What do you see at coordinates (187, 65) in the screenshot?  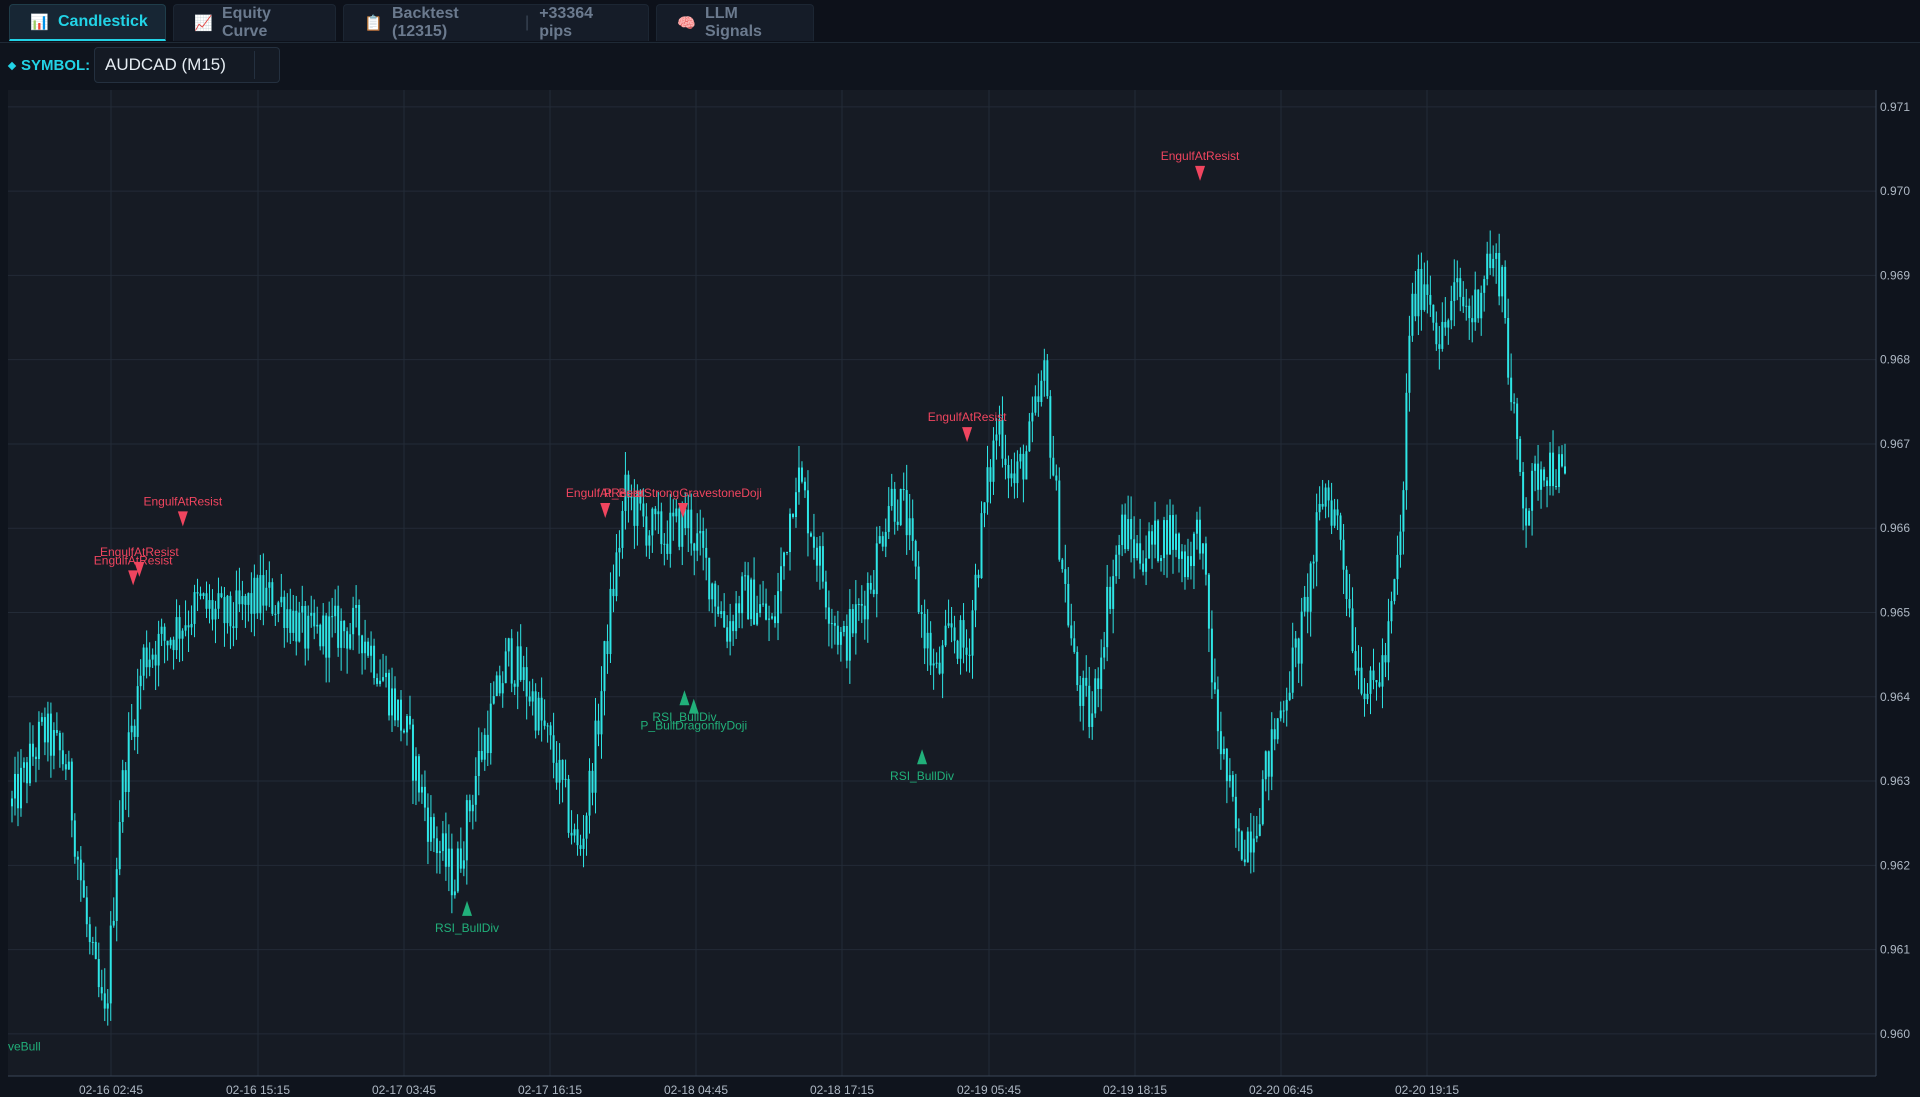 I see `symbol-select: AUDCAD (M15)` at bounding box center [187, 65].